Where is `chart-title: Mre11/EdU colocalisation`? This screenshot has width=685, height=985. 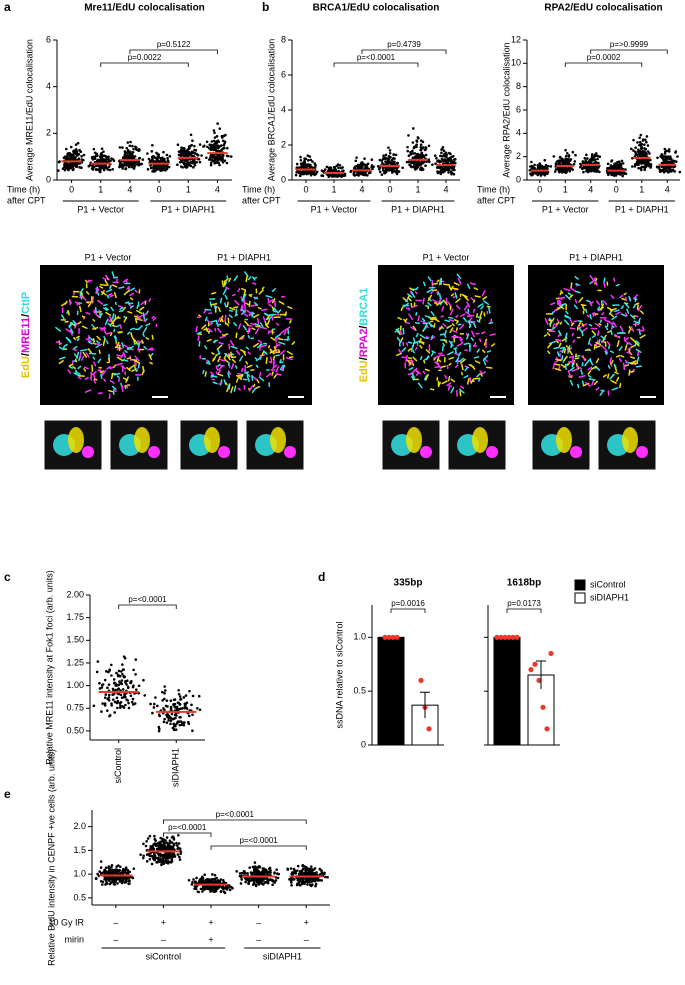 chart-title: Mre11/EdU colocalisation is located at coordinates (144, 8).